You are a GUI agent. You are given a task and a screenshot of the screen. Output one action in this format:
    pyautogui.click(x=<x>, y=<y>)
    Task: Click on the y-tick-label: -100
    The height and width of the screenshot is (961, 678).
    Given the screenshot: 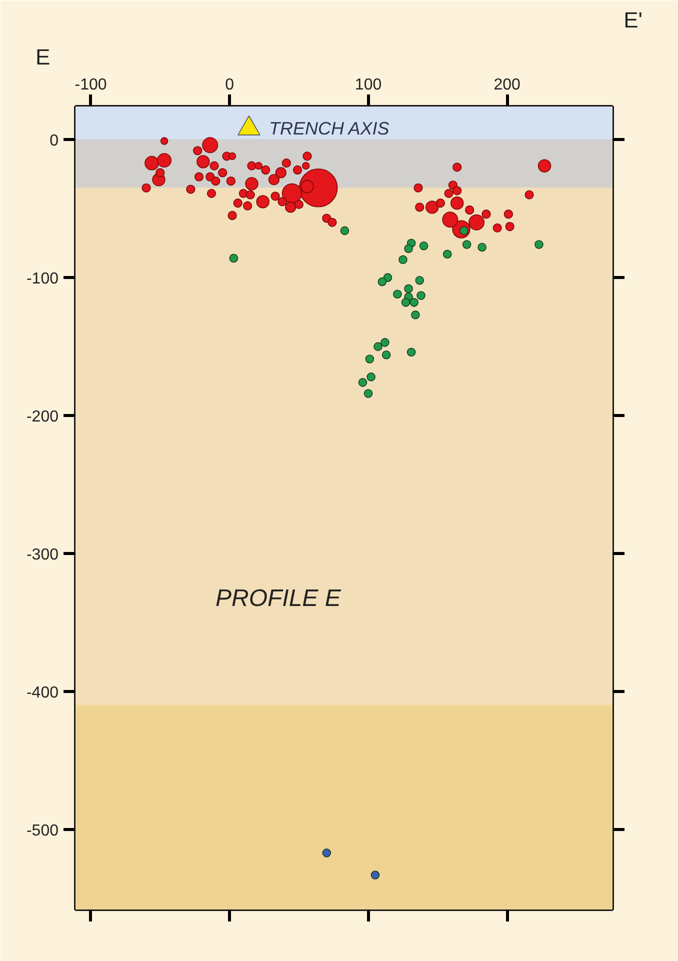 What is the action you would take?
    pyautogui.click(x=42, y=279)
    